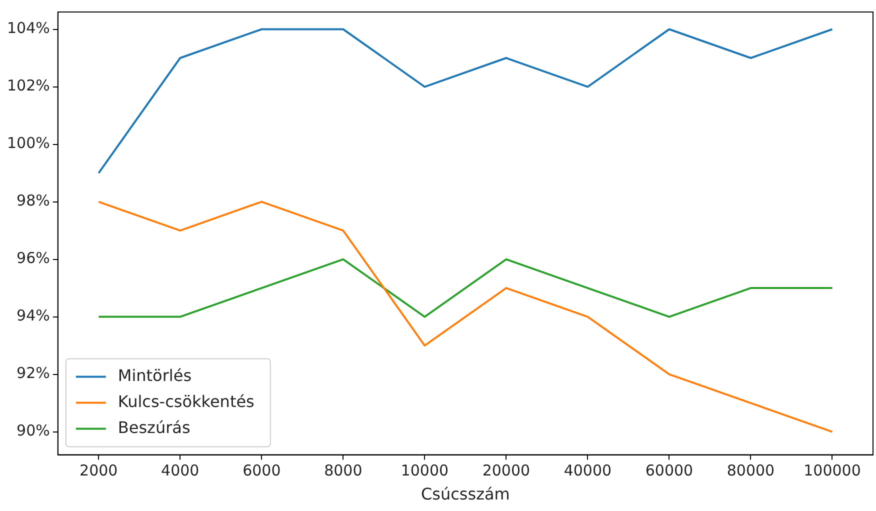  I want to click on legend-label: Beszúrás, so click(154, 427).